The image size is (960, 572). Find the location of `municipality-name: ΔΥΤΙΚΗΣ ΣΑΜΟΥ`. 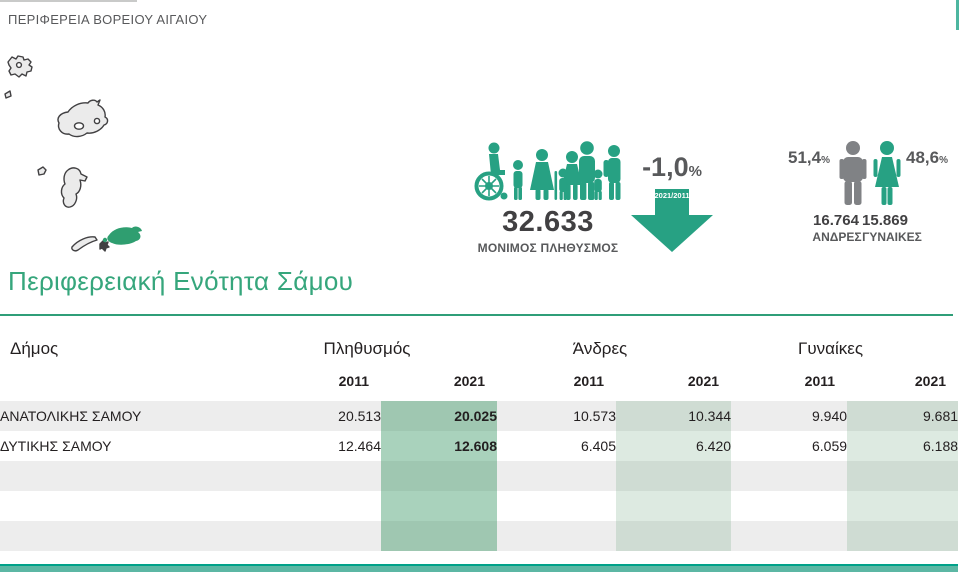

municipality-name: ΔΥΤΙΚΗΣ ΣΑΜΟΥ is located at coordinates (56, 446).